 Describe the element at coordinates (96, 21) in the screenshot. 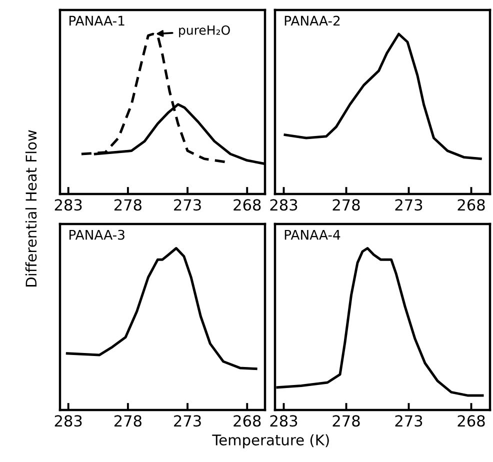

I see `chart-title: PANAA-1` at that location.